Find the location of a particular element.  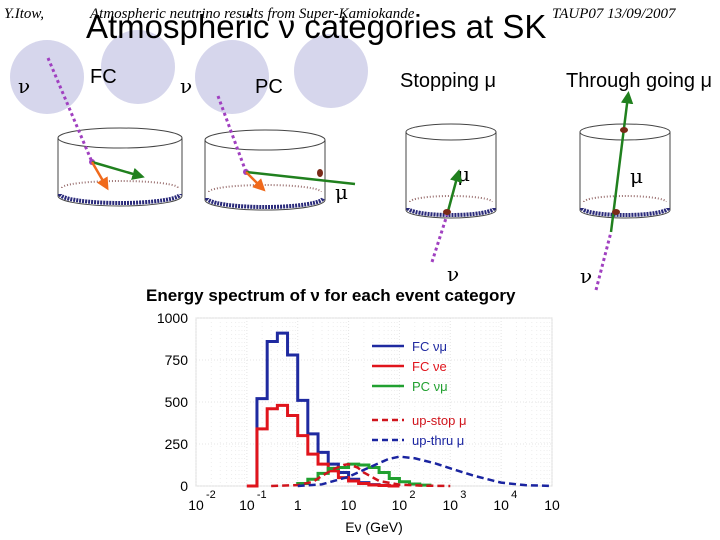

through-going-mu-label: Through going μ is located at coordinates (639, 81).